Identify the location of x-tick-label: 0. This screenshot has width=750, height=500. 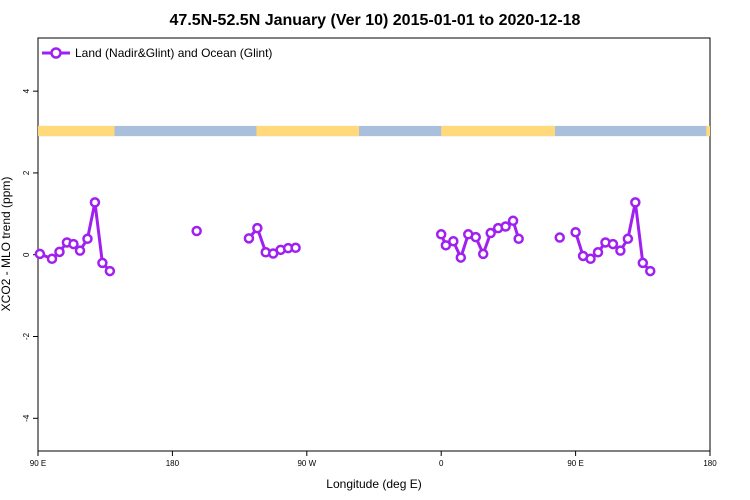
(441, 463).